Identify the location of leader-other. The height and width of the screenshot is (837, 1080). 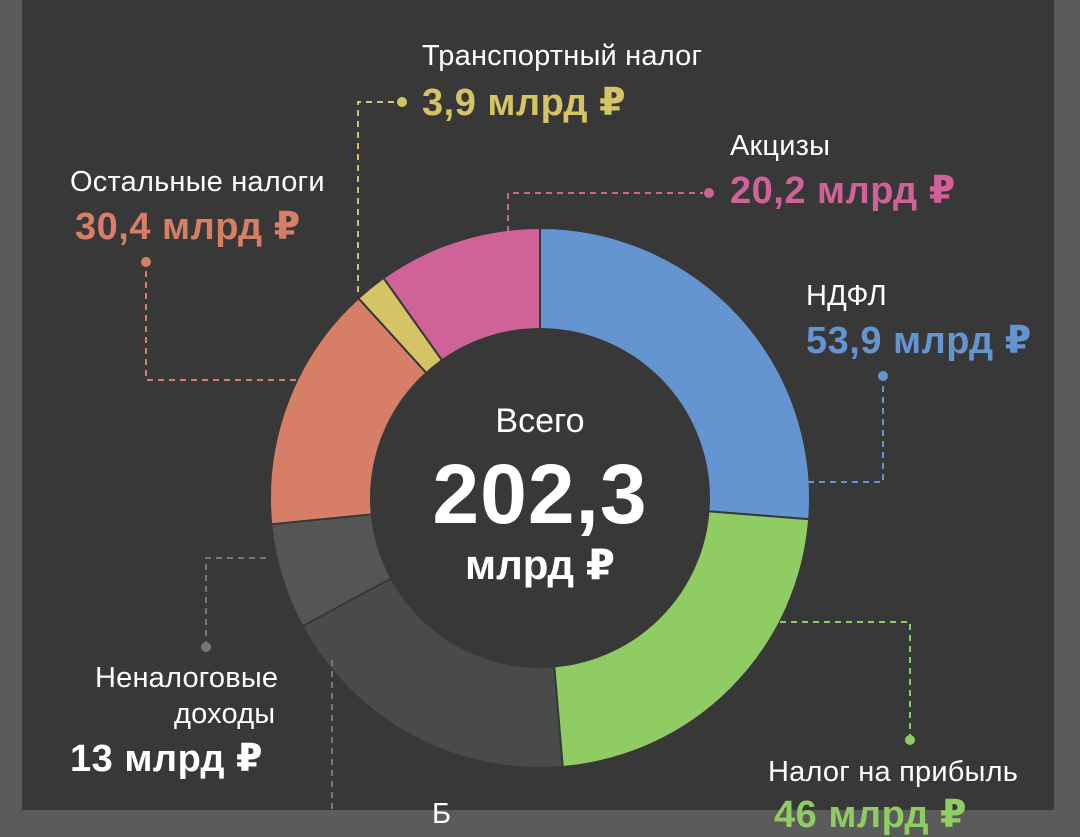
(220, 322).